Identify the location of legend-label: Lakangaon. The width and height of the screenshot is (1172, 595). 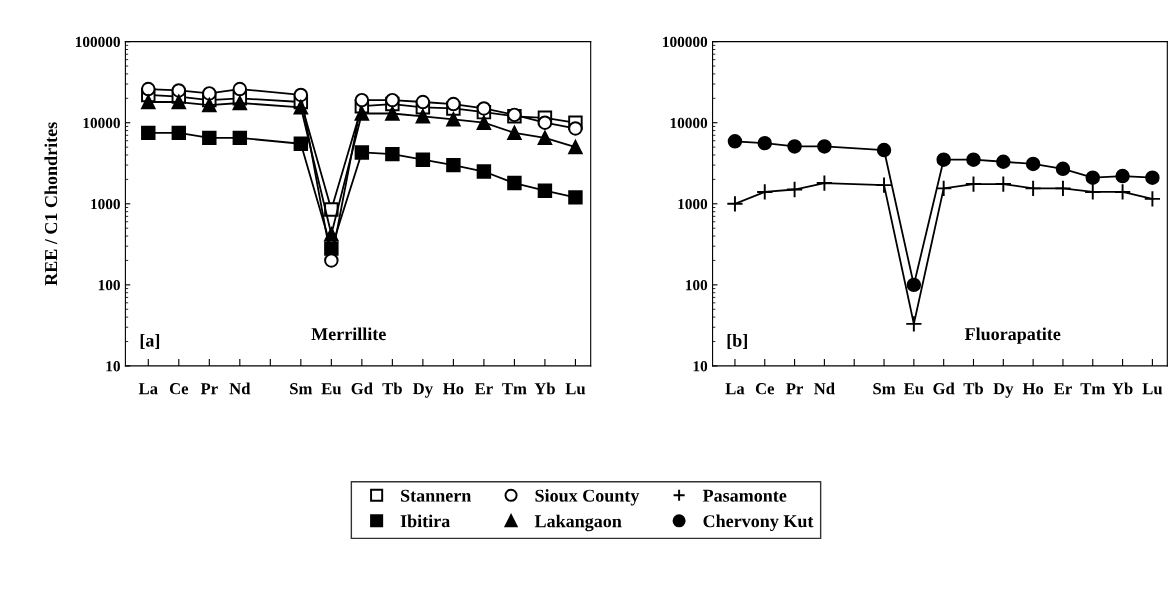
(578, 523).